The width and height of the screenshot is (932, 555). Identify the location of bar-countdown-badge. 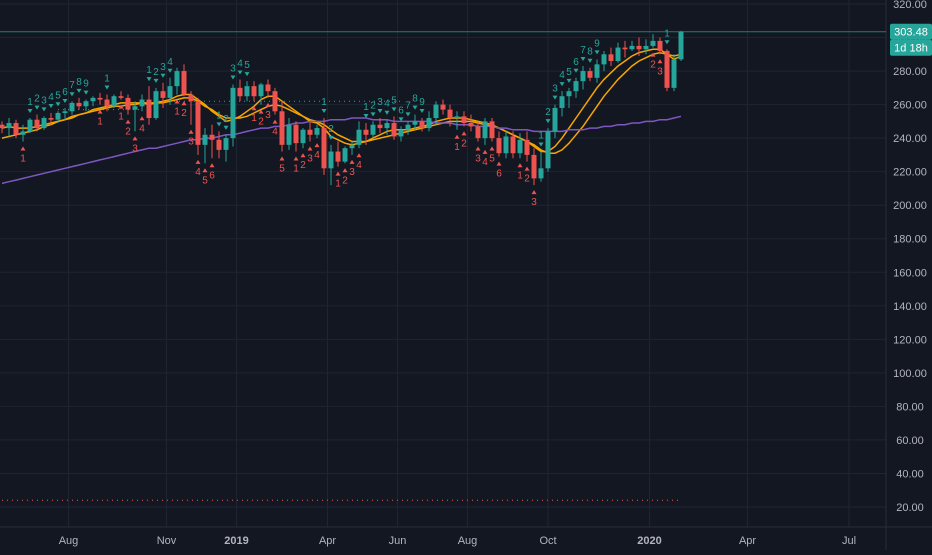
(911, 47).